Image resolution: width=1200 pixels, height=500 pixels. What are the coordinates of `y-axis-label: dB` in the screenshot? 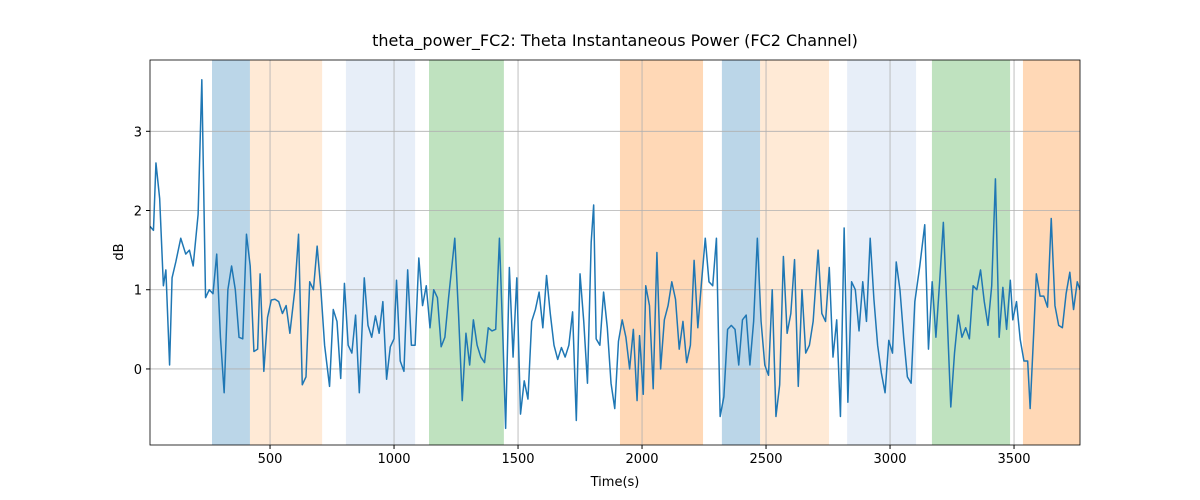 It's located at (119, 251).